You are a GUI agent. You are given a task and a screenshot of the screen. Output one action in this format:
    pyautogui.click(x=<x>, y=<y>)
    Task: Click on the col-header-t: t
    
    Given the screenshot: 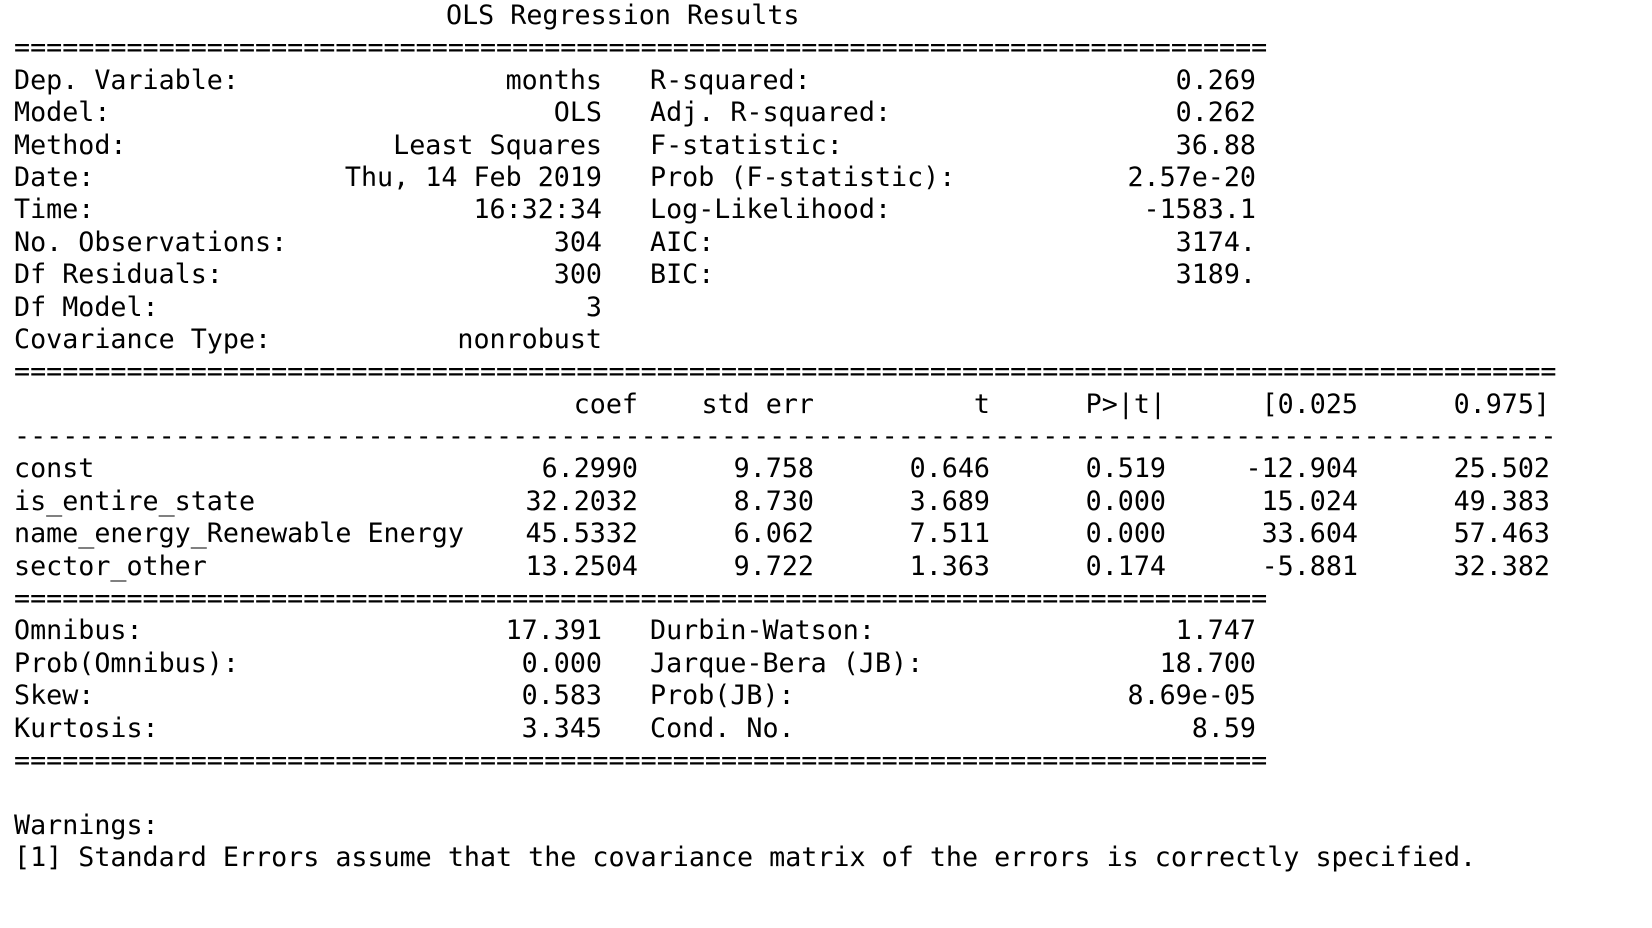 What is the action you would take?
    pyautogui.click(x=981, y=404)
    